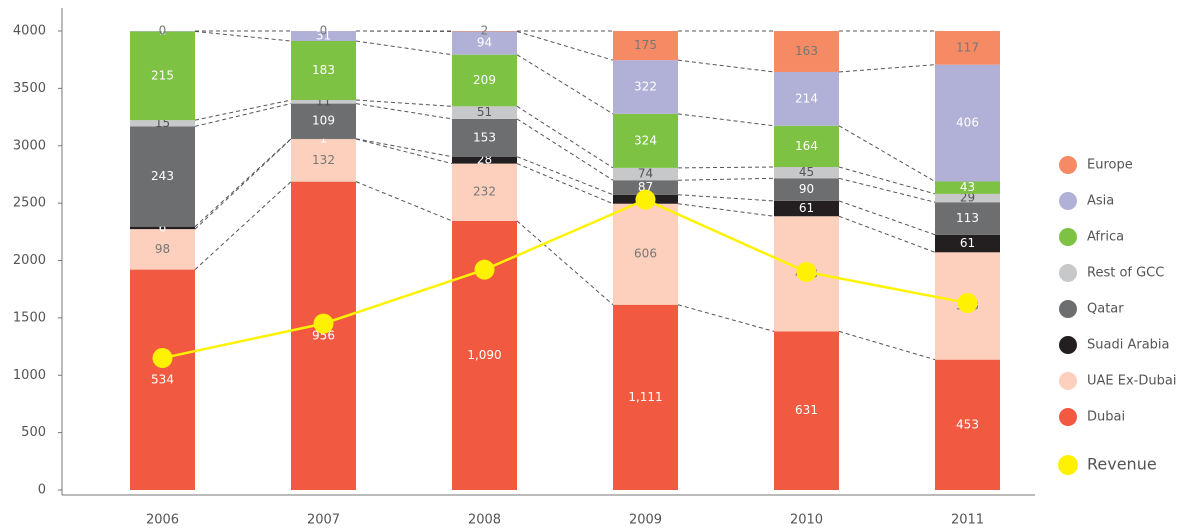  I want to click on data-label: 175, so click(645, 45).